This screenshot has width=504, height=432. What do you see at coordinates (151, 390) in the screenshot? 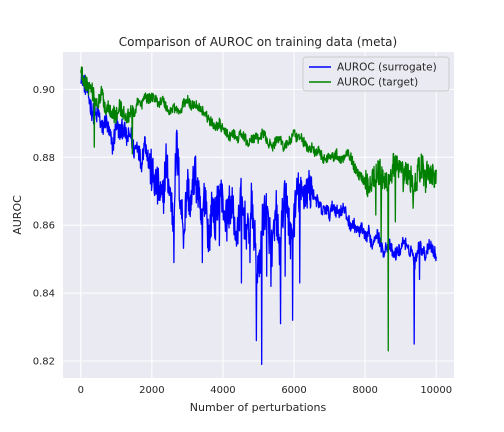
I see `x-tick-label: 2000` at bounding box center [151, 390].